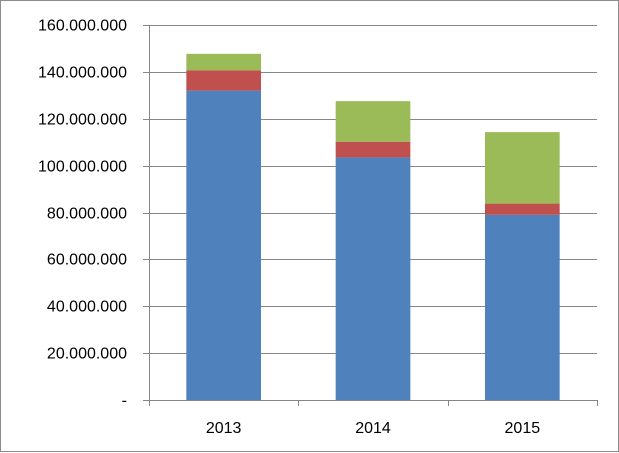 The image size is (619, 453). I want to click on y-tick-label: 160.000.000, so click(82, 26).